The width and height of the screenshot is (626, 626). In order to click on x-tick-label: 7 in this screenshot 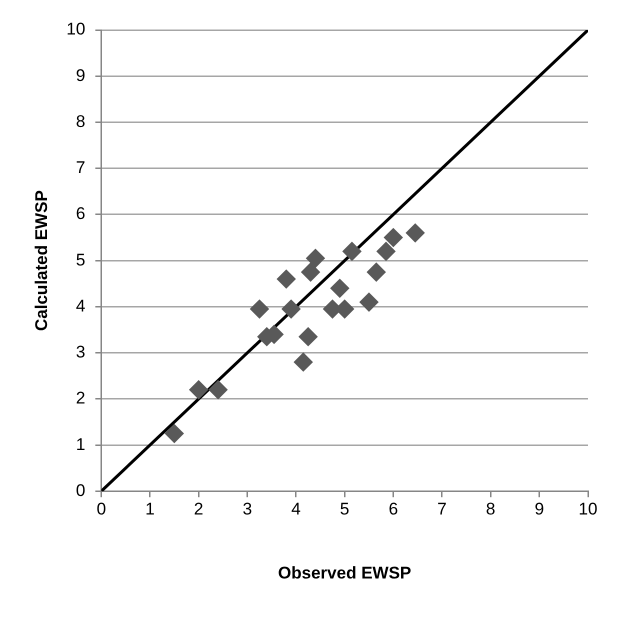, I will do `click(442, 508)`.